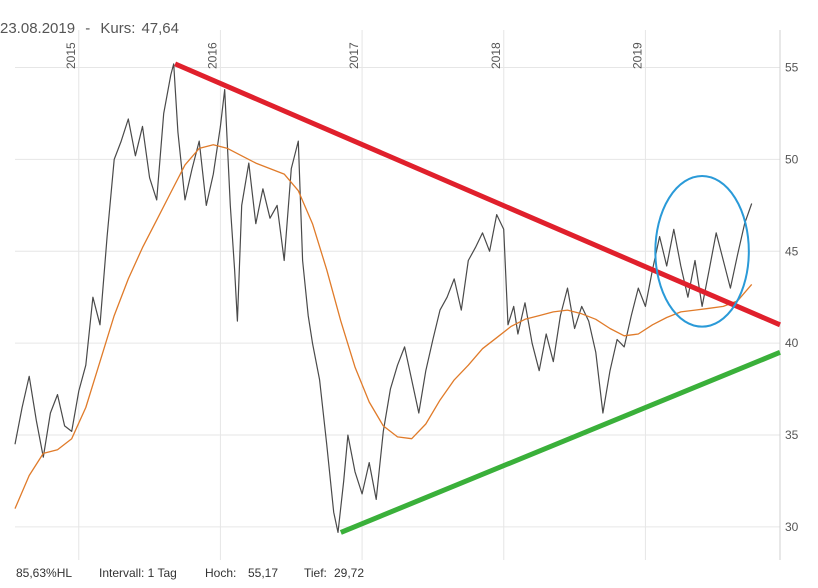 Image resolution: width=818 pixels, height=588 pixels. What do you see at coordinates (71, 55) in the screenshot?
I see `x-tick-label: 2015` at bounding box center [71, 55].